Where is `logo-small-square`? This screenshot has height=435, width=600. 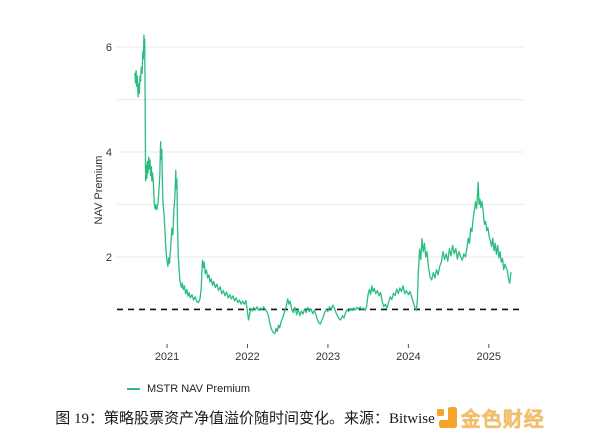 logo-small-square is located at coordinates (440, 412).